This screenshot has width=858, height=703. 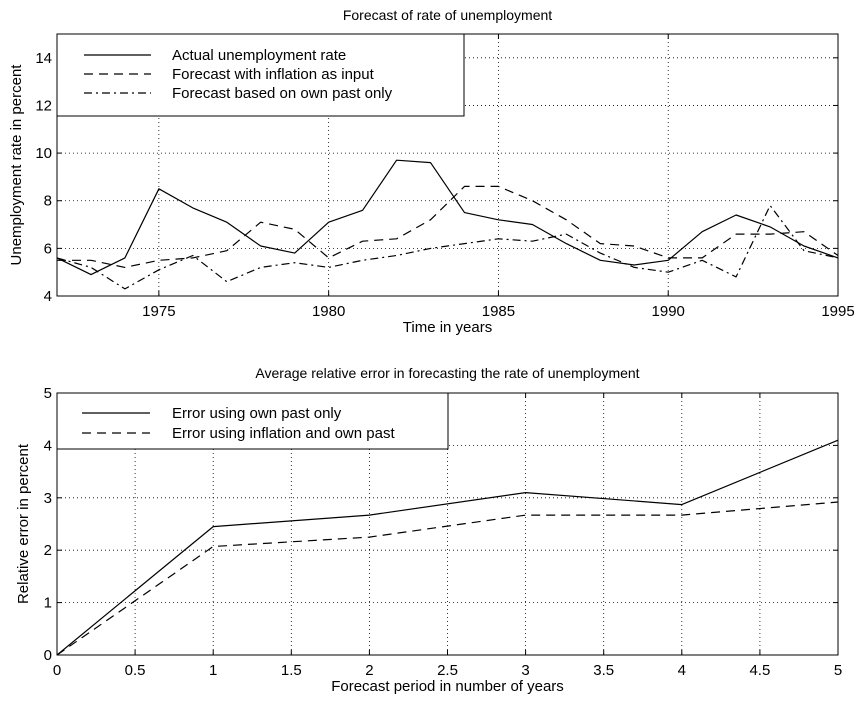 What do you see at coordinates (838, 670) in the screenshot?
I see `x-tick-label: 5` at bounding box center [838, 670].